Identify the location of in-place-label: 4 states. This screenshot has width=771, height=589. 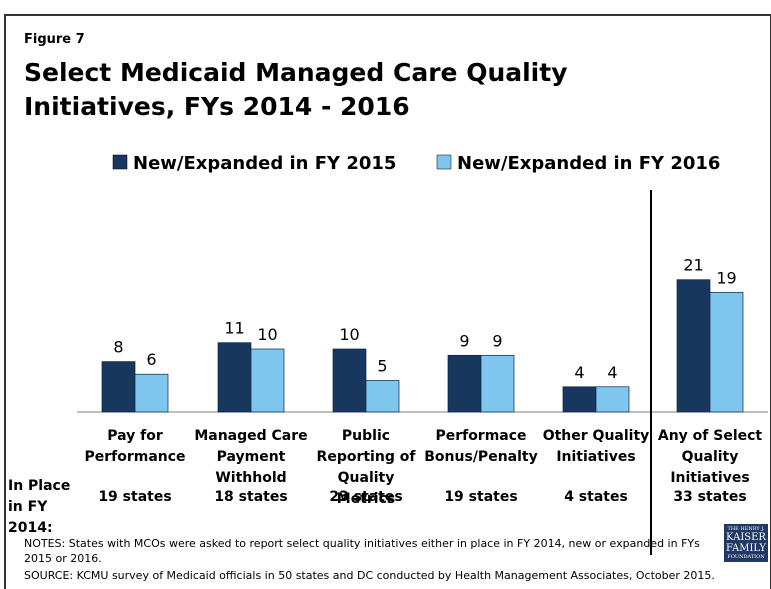
(596, 497).